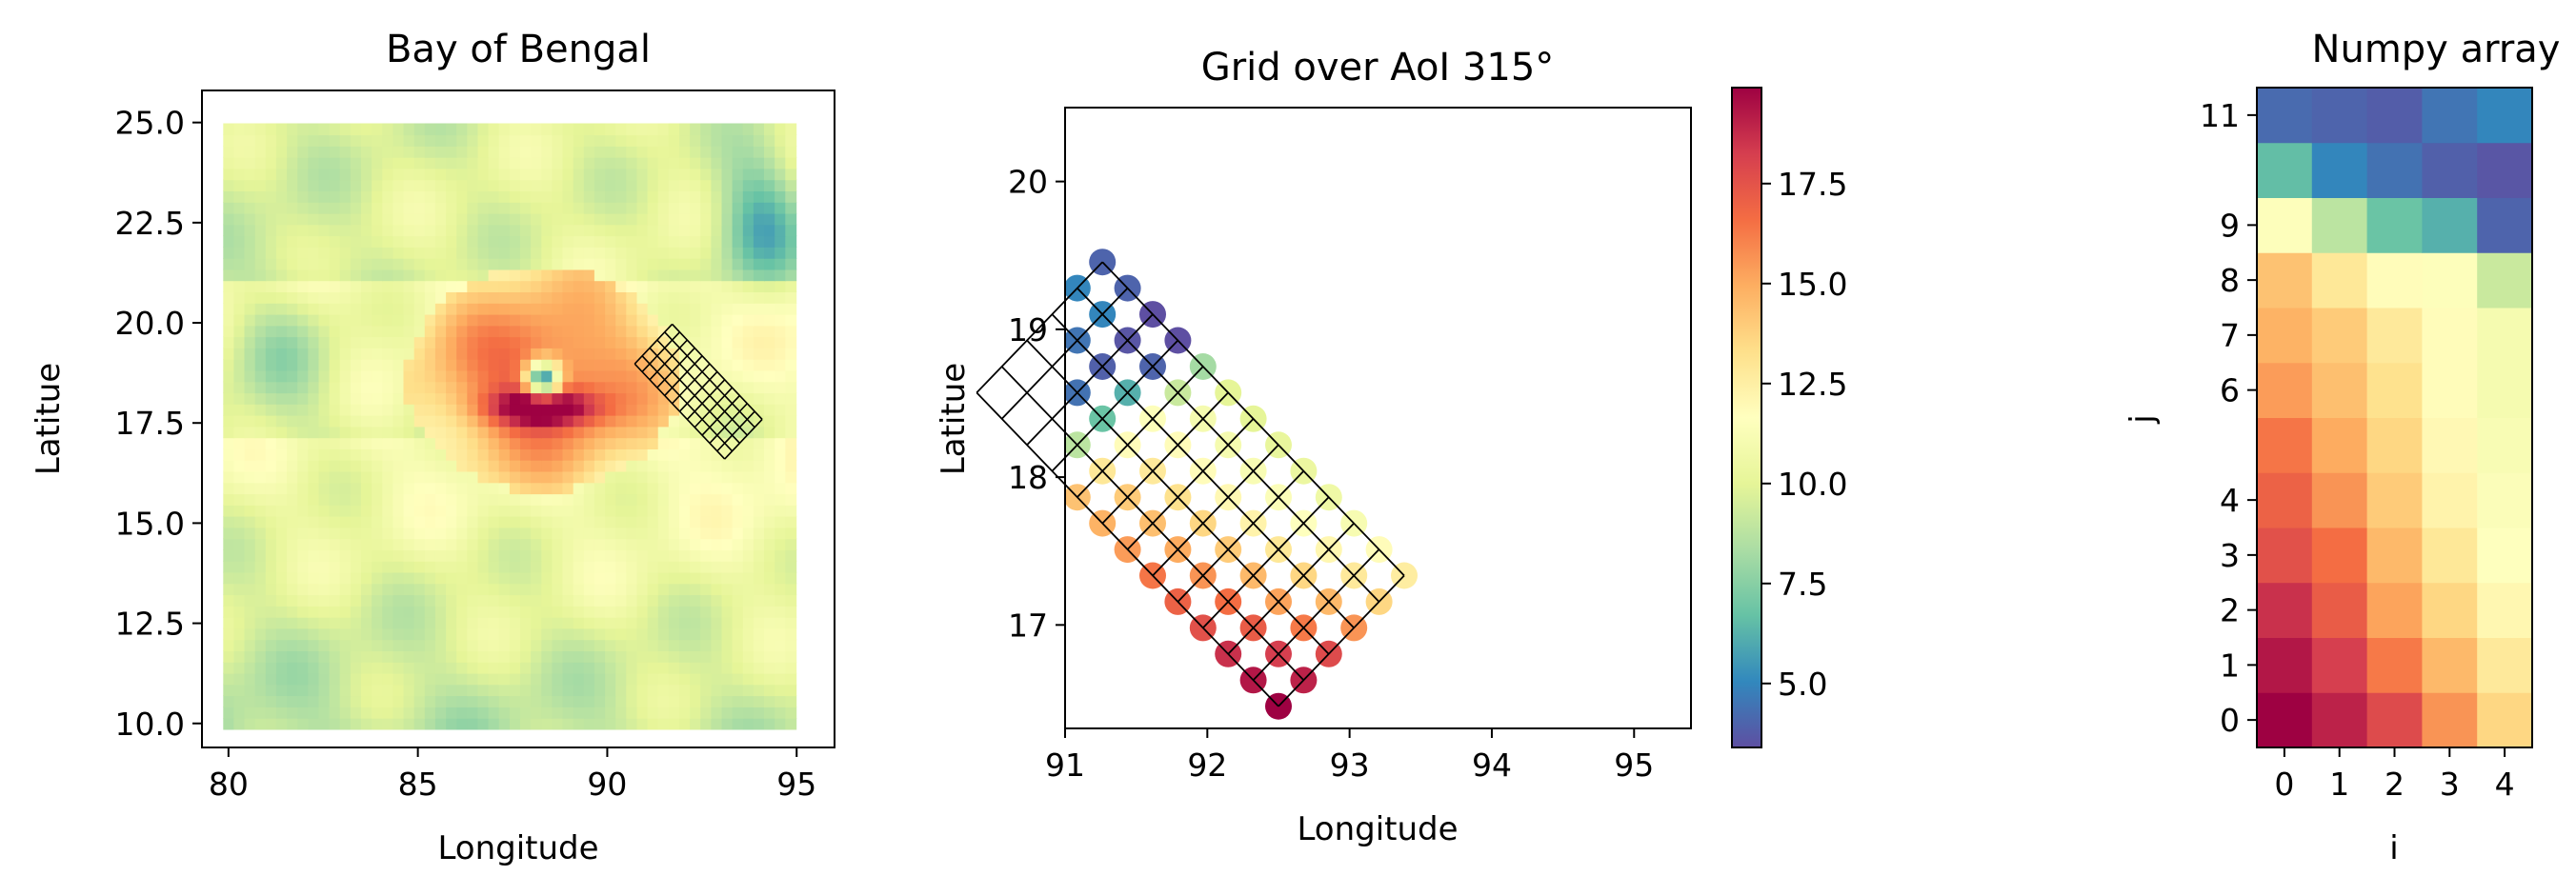 The width and height of the screenshot is (2576, 896). Describe the element at coordinates (150, 423) in the screenshot. I see `y-tick-label: 17.5` at that location.